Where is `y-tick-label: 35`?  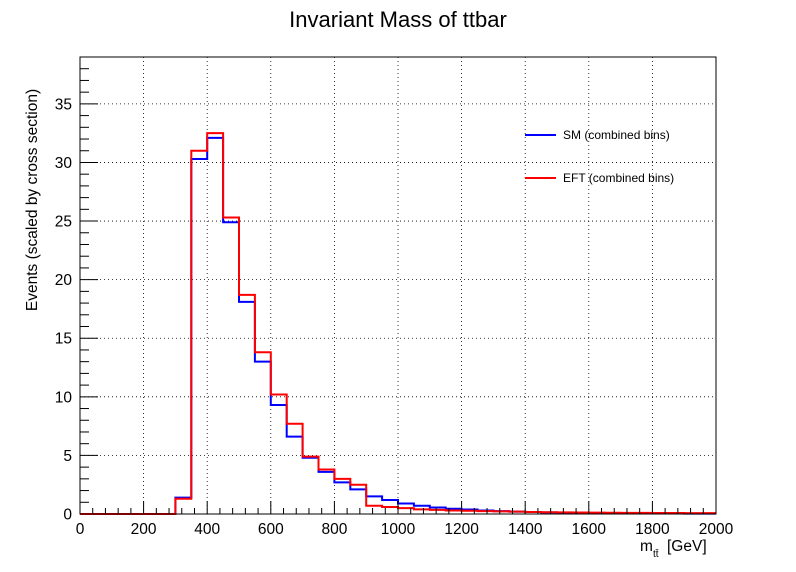
y-tick-label: 35 is located at coordinates (63, 104).